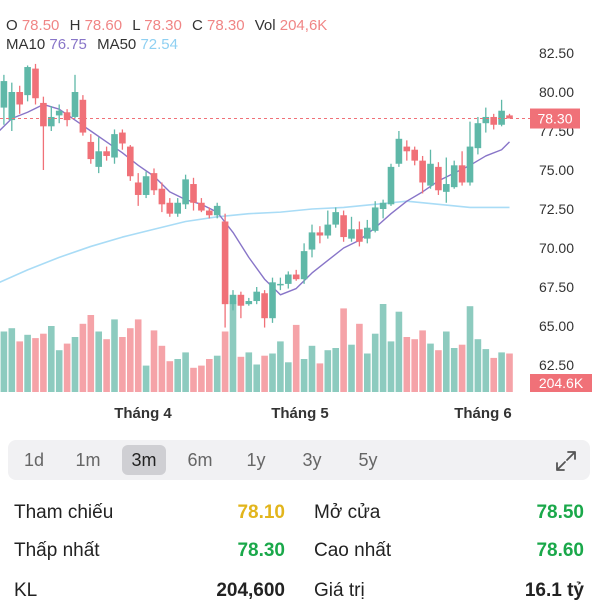 Image resolution: width=600 pixels, height=602 pixels. What do you see at coordinates (312, 460) in the screenshot?
I see `timeframe-3y: 3y` at bounding box center [312, 460].